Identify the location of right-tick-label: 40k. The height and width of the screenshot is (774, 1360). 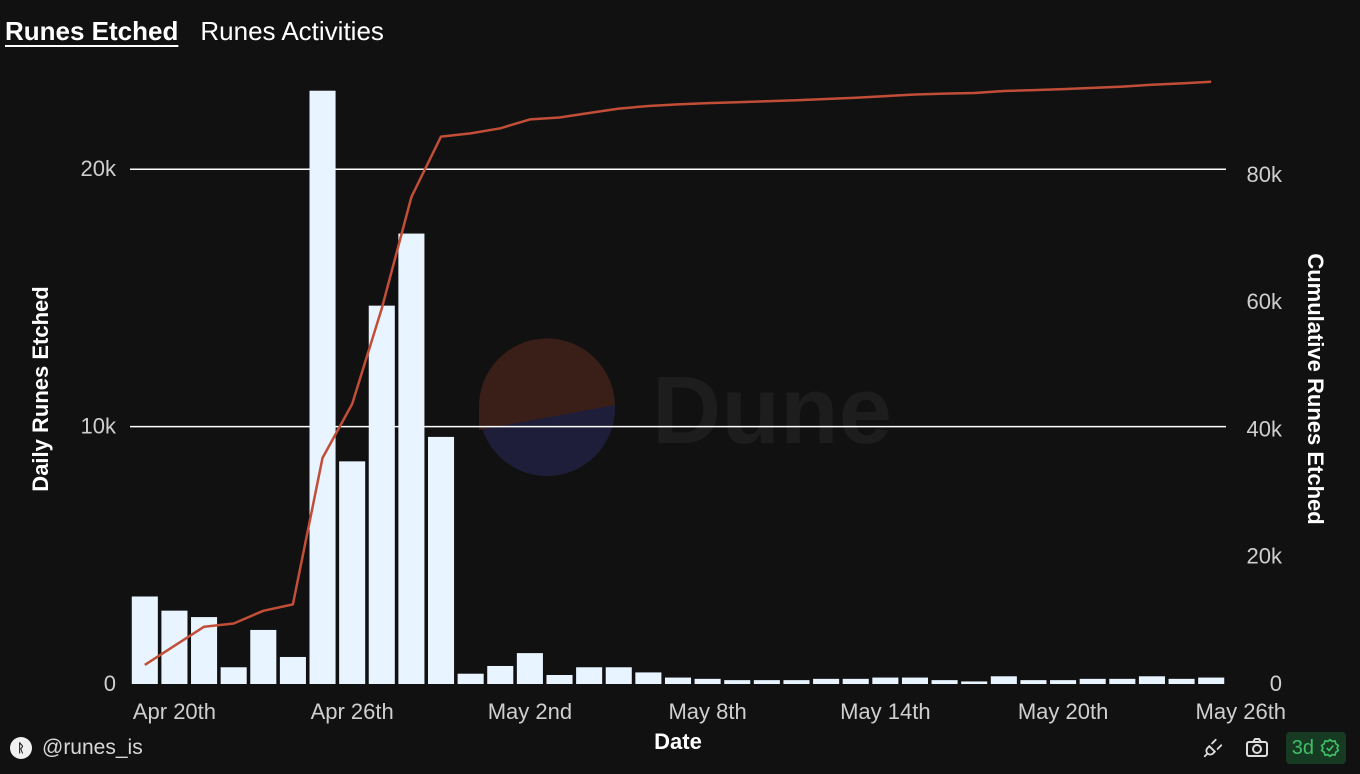
(1265, 428).